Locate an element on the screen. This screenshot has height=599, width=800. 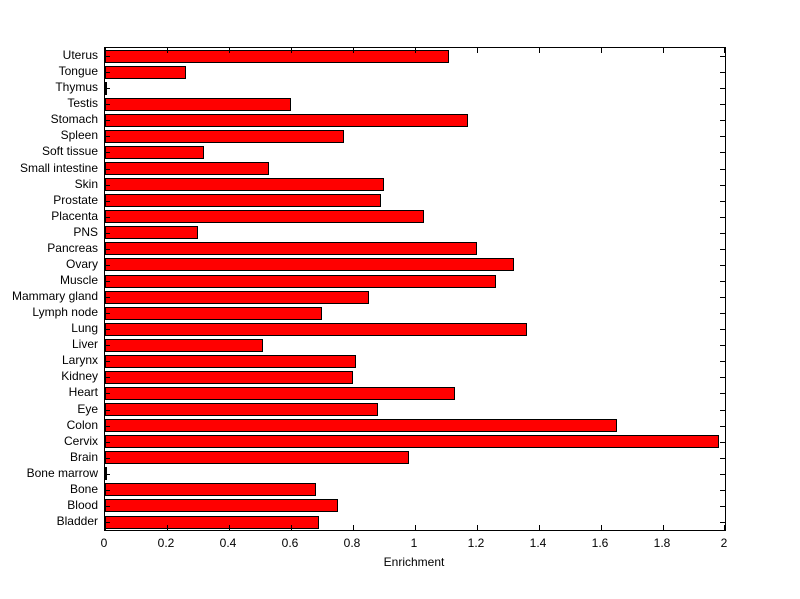
y-tick-label: Eye is located at coordinates (87, 409).